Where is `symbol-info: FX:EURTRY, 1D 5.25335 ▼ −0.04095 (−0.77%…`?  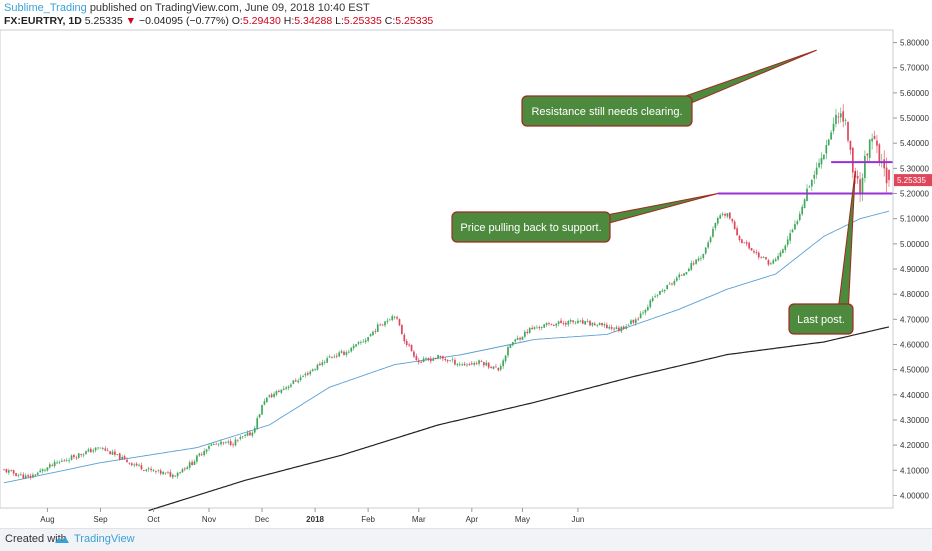 symbol-info: FX:EURTRY, 1D 5.25335 ▼ −0.04095 (−0.77%… is located at coordinates (218, 21).